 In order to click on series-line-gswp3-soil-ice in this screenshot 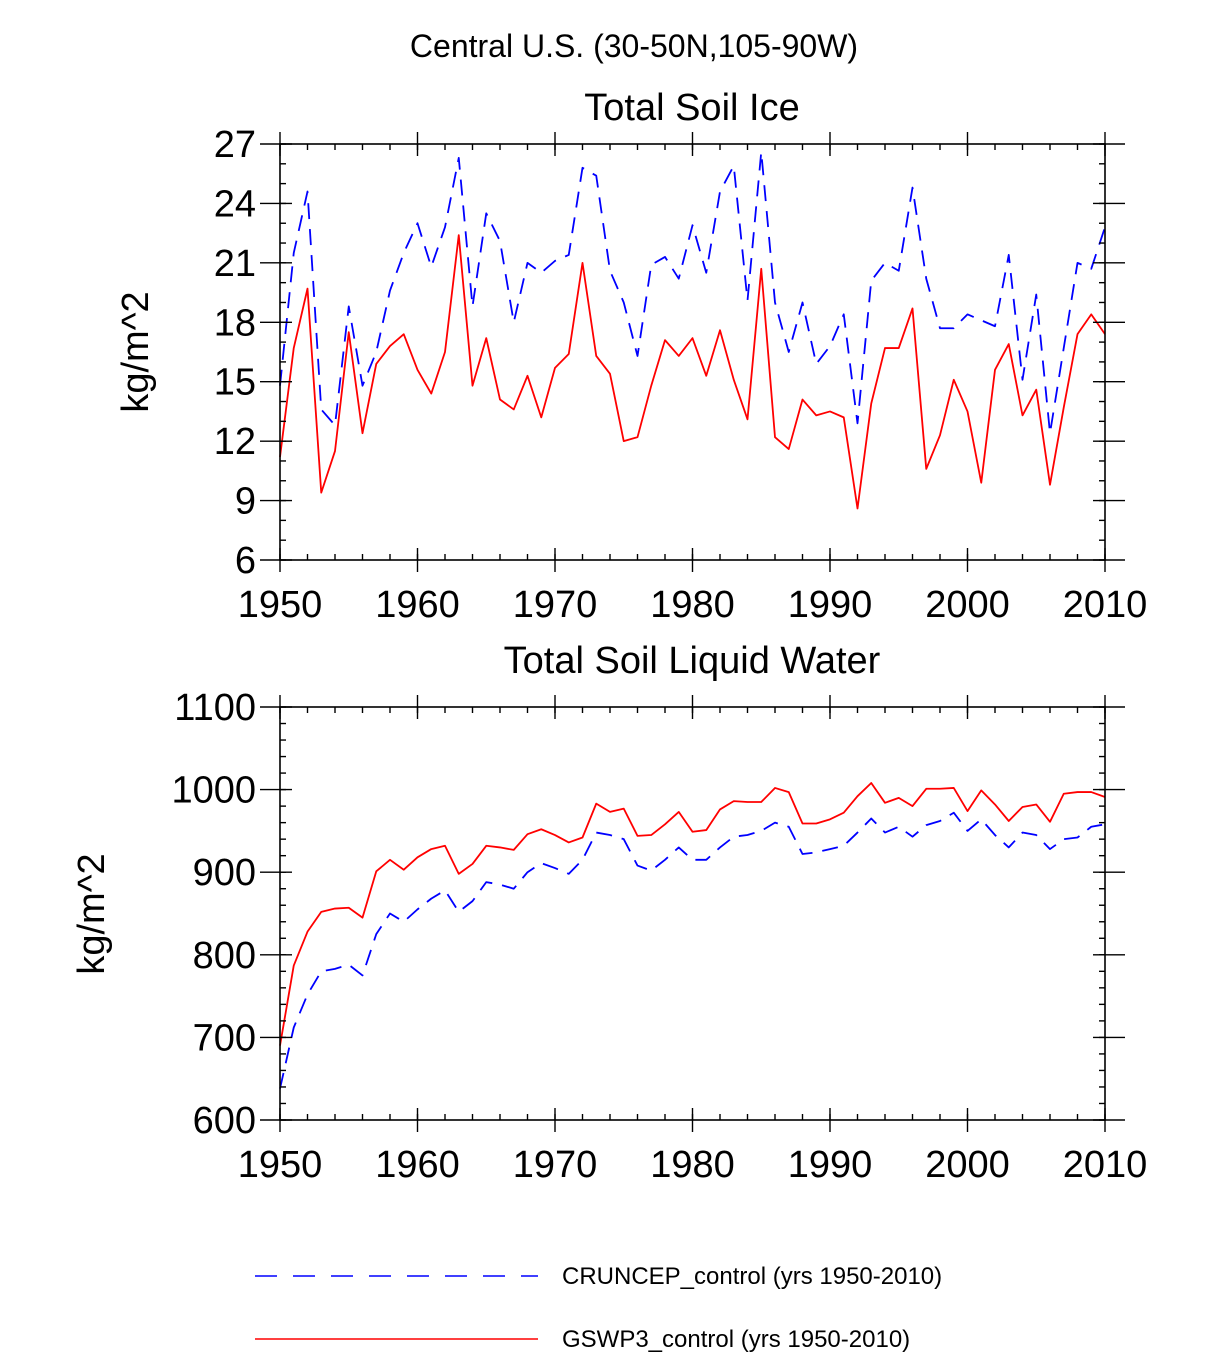, I will do `click(692, 372)`.